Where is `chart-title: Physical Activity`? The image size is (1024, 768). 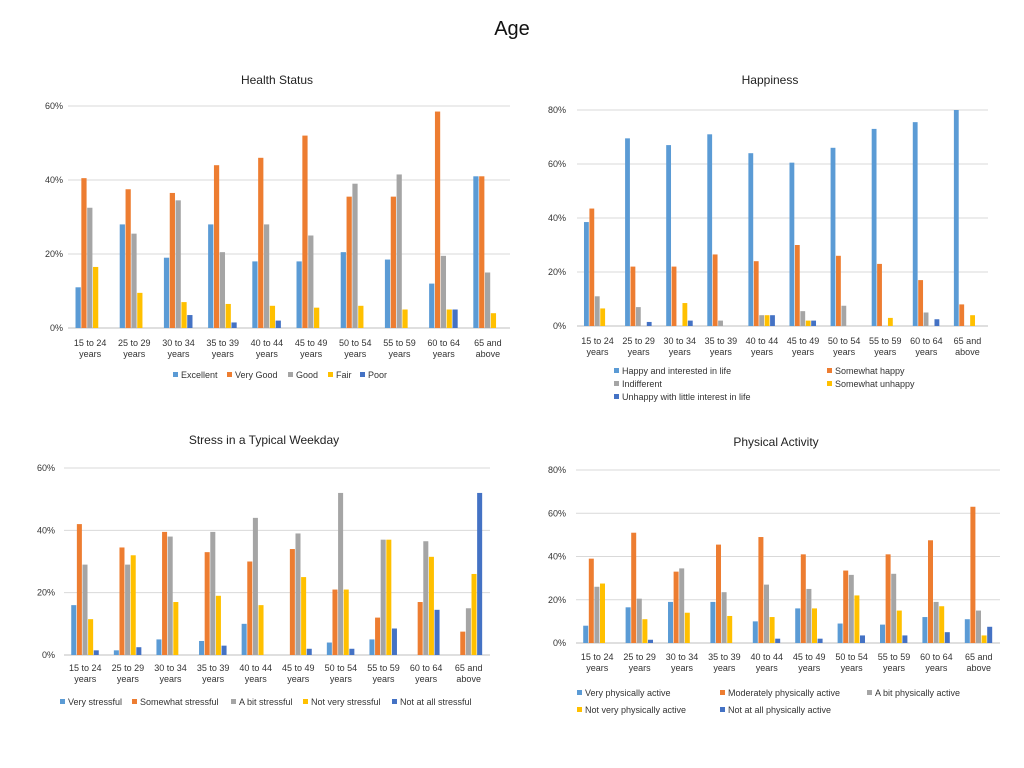 chart-title: Physical Activity is located at coordinates (775, 442).